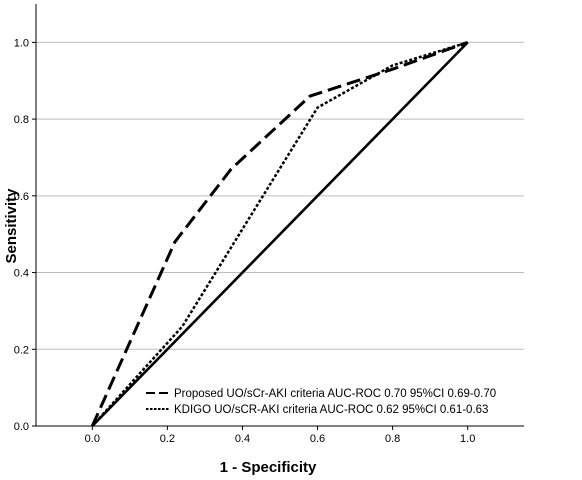 This screenshot has width=582, height=480. Describe the element at coordinates (92, 439) in the screenshot. I see `x-tick-label: 0.0` at that location.